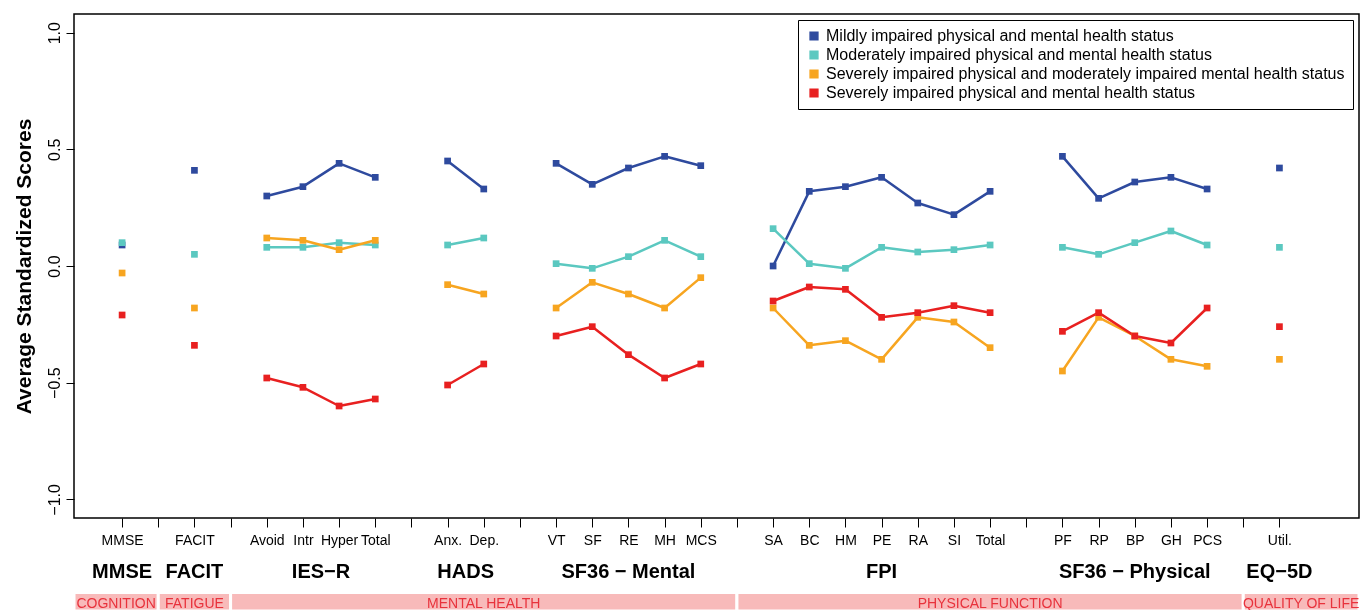 The image size is (1370, 610). What do you see at coordinates (1134, 570) in the screenshot?
I see `text: SF36 − Physical` at bounding box center [1134, 570].